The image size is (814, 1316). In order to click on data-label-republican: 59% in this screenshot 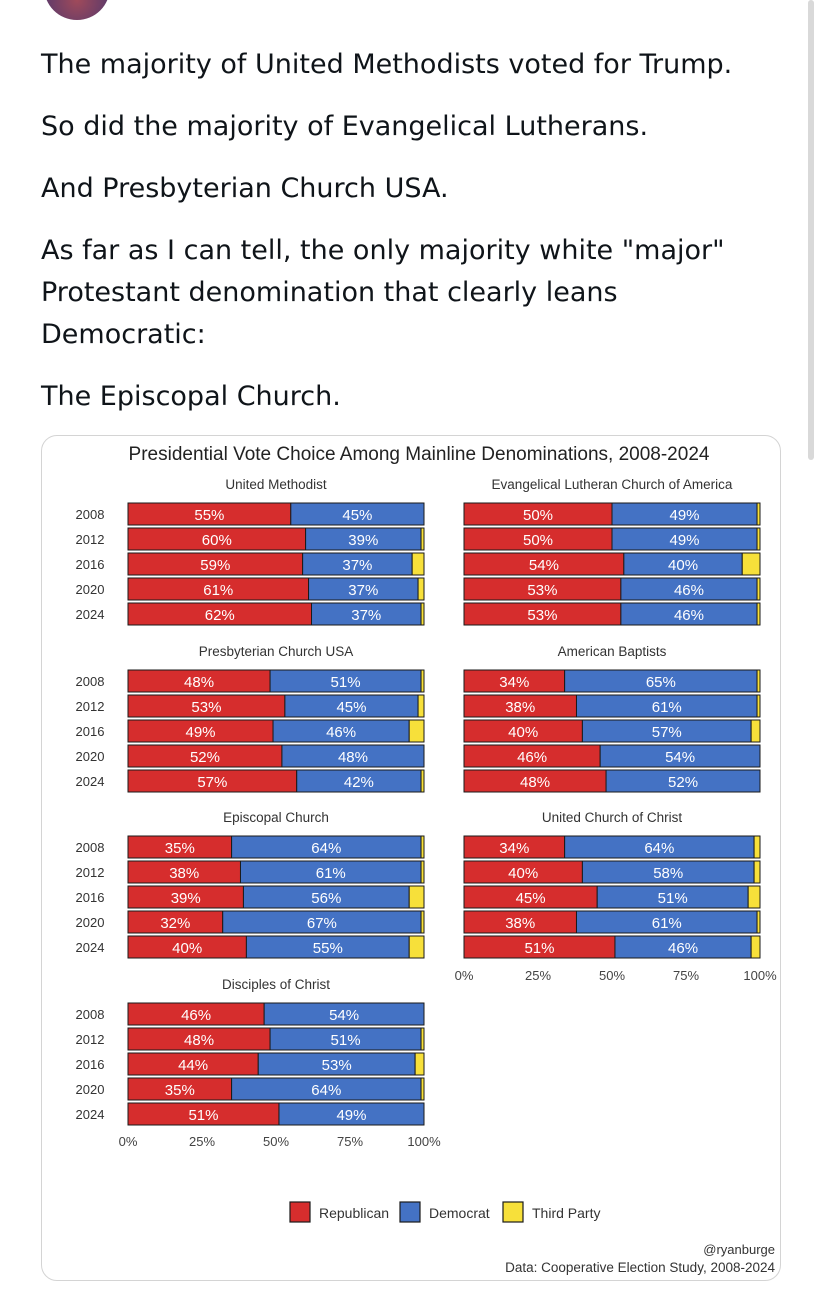, I will do `click(215, 565)`.